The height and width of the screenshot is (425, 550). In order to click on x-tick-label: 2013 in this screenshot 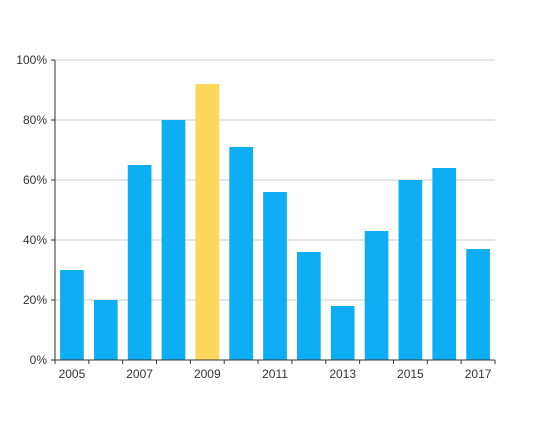, I will do `click(342, 374)`.